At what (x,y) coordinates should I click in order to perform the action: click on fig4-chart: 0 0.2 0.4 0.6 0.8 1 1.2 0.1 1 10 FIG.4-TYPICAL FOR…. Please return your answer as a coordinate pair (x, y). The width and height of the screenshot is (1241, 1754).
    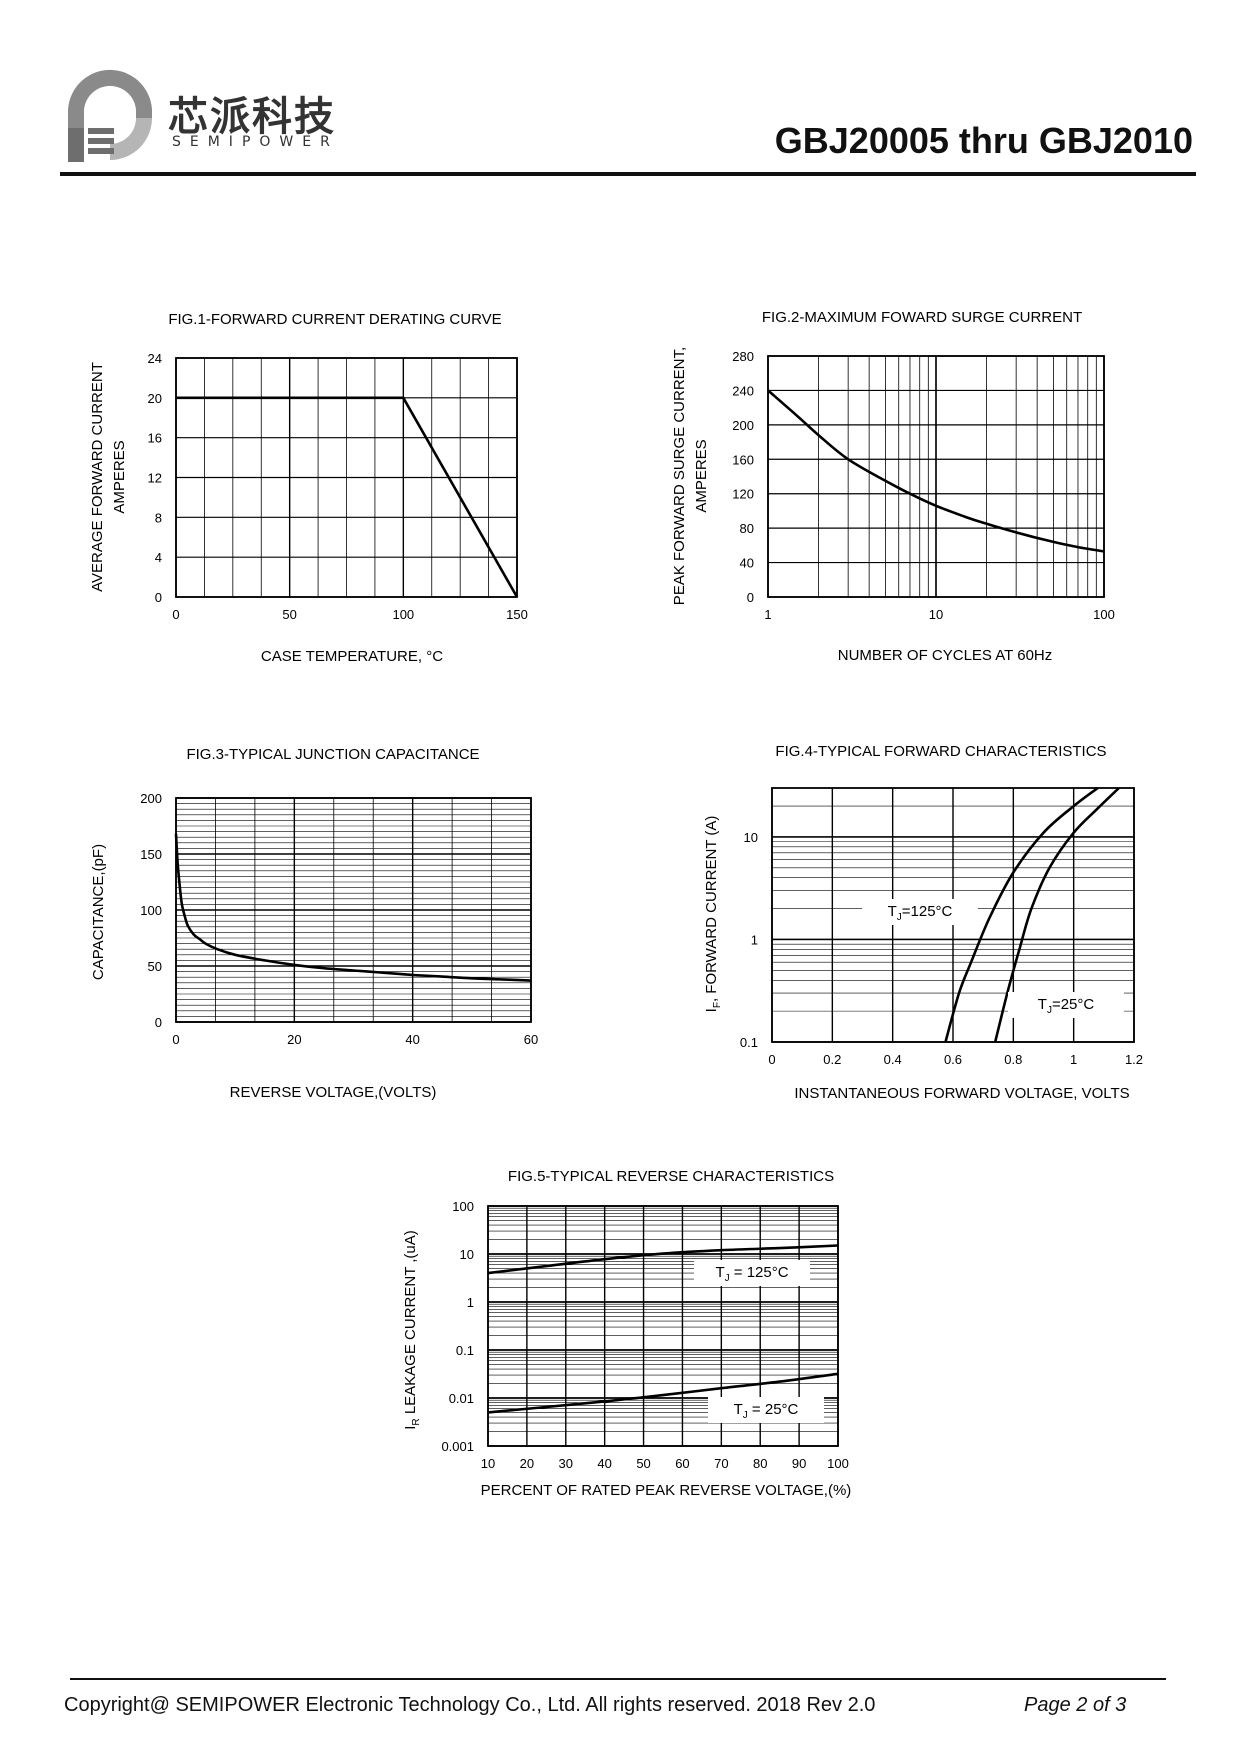
    Looking at the image, I should click on (923, 922).